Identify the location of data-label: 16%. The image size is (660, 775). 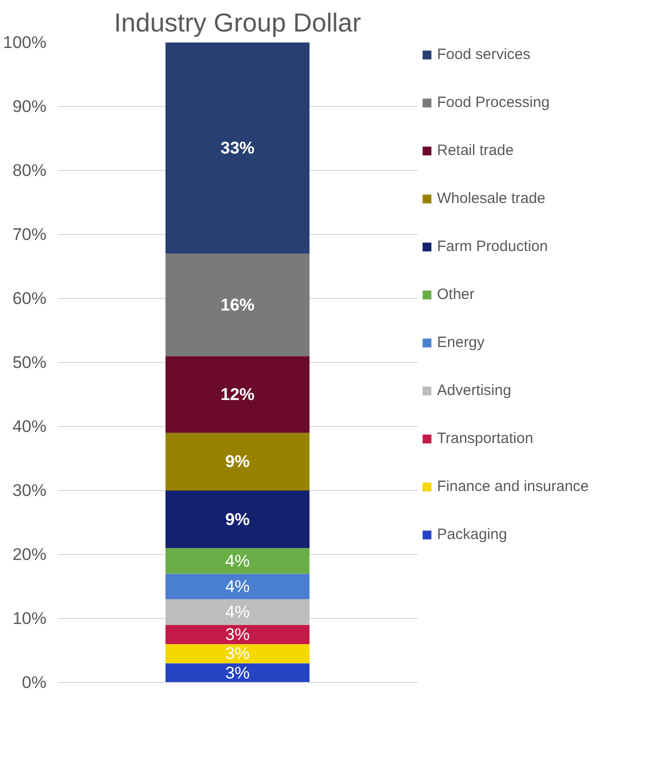
(237, 304).